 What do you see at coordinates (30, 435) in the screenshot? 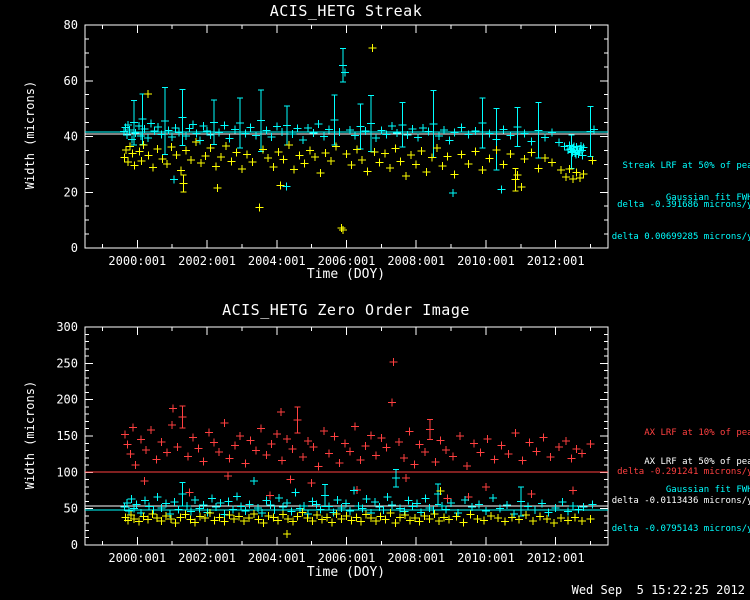
I see `zero-order-y-axis-label: Width (microns)` at bounding box center [30, 435].